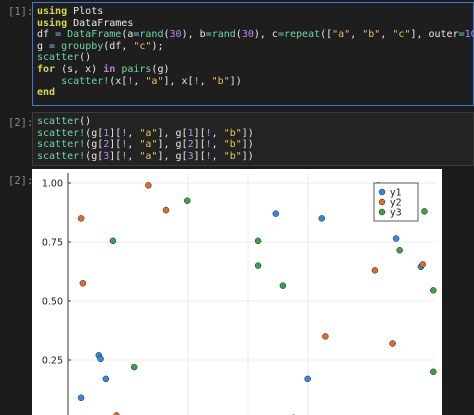  What do you see at coordinates (100, 23) in the screenshot?
I see `code-token: DataFrames` at bounding box center [100, 23].